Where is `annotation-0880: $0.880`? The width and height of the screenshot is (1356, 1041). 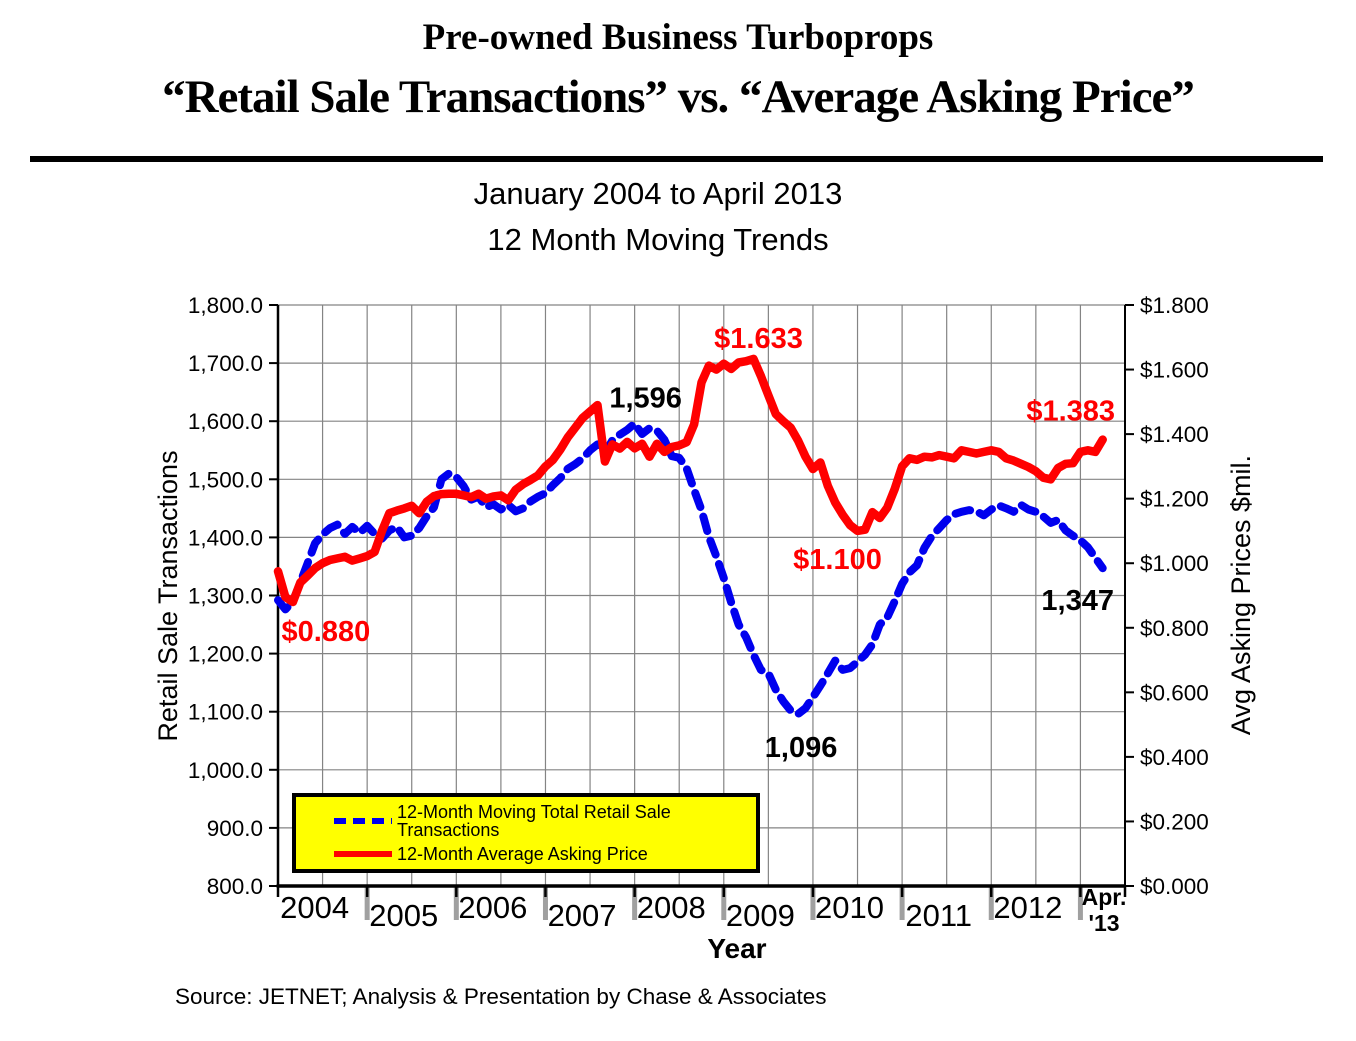 annotation-0880: $0.880 is located at coordinates (326, 632).